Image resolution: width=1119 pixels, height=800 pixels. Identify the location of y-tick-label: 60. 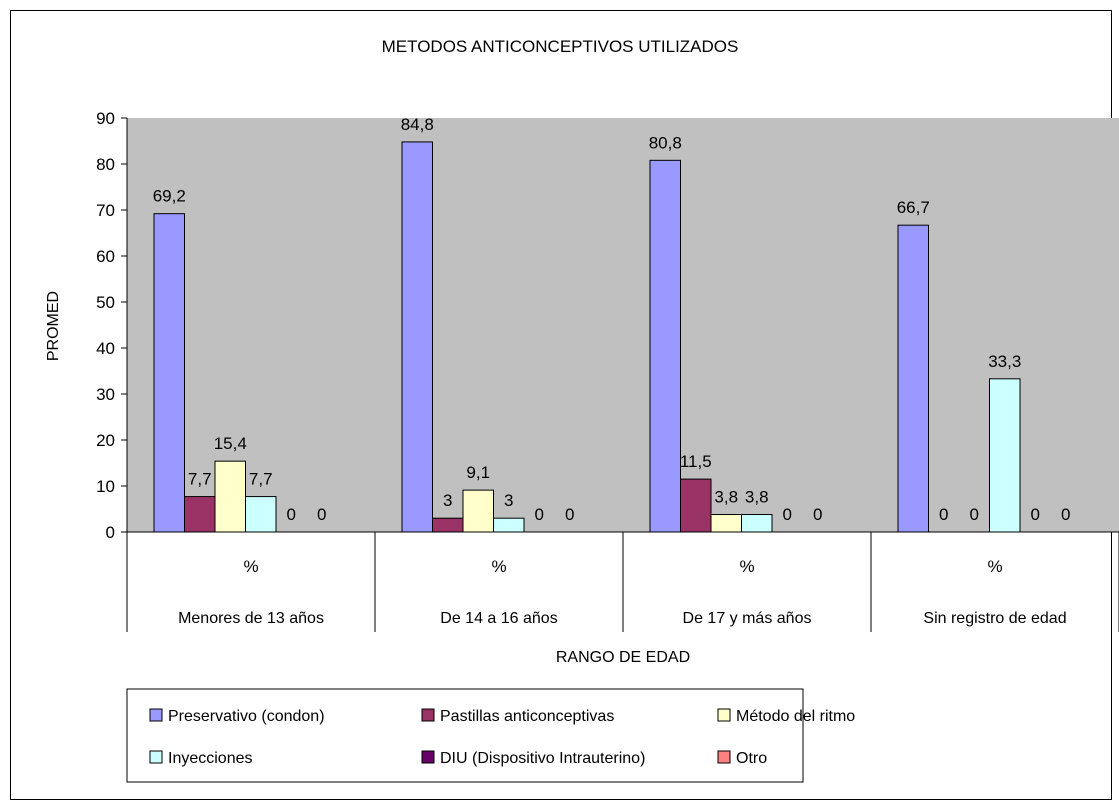
(105, 256).